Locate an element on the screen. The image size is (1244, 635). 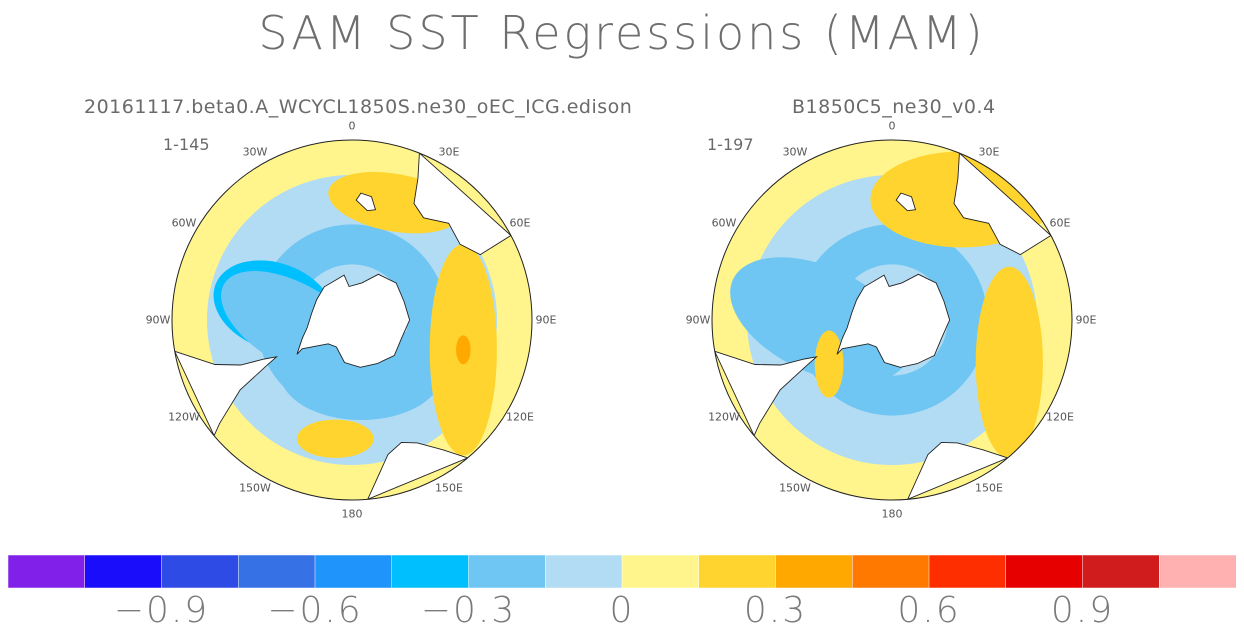
colorbar is located at coordinates (622, 571).